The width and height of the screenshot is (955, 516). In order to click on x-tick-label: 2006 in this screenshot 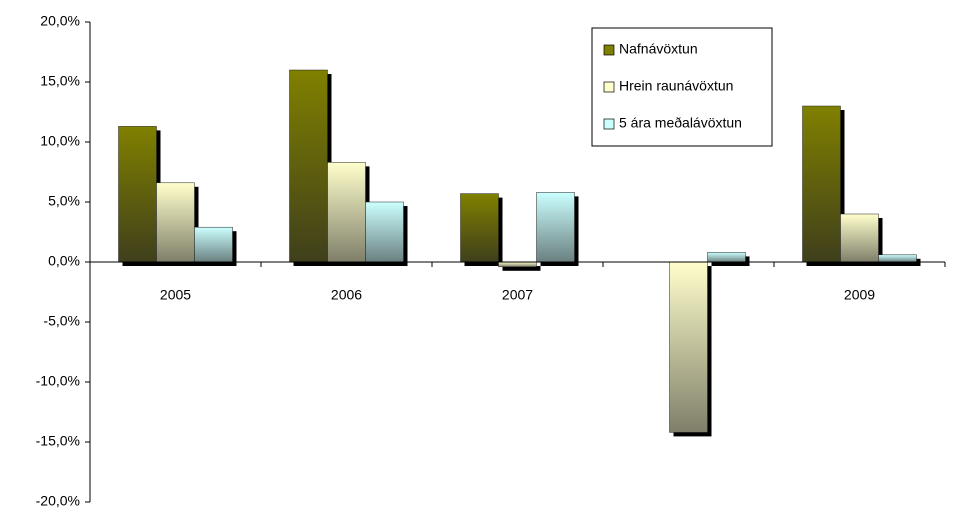, I will do `click(346, 295)`.